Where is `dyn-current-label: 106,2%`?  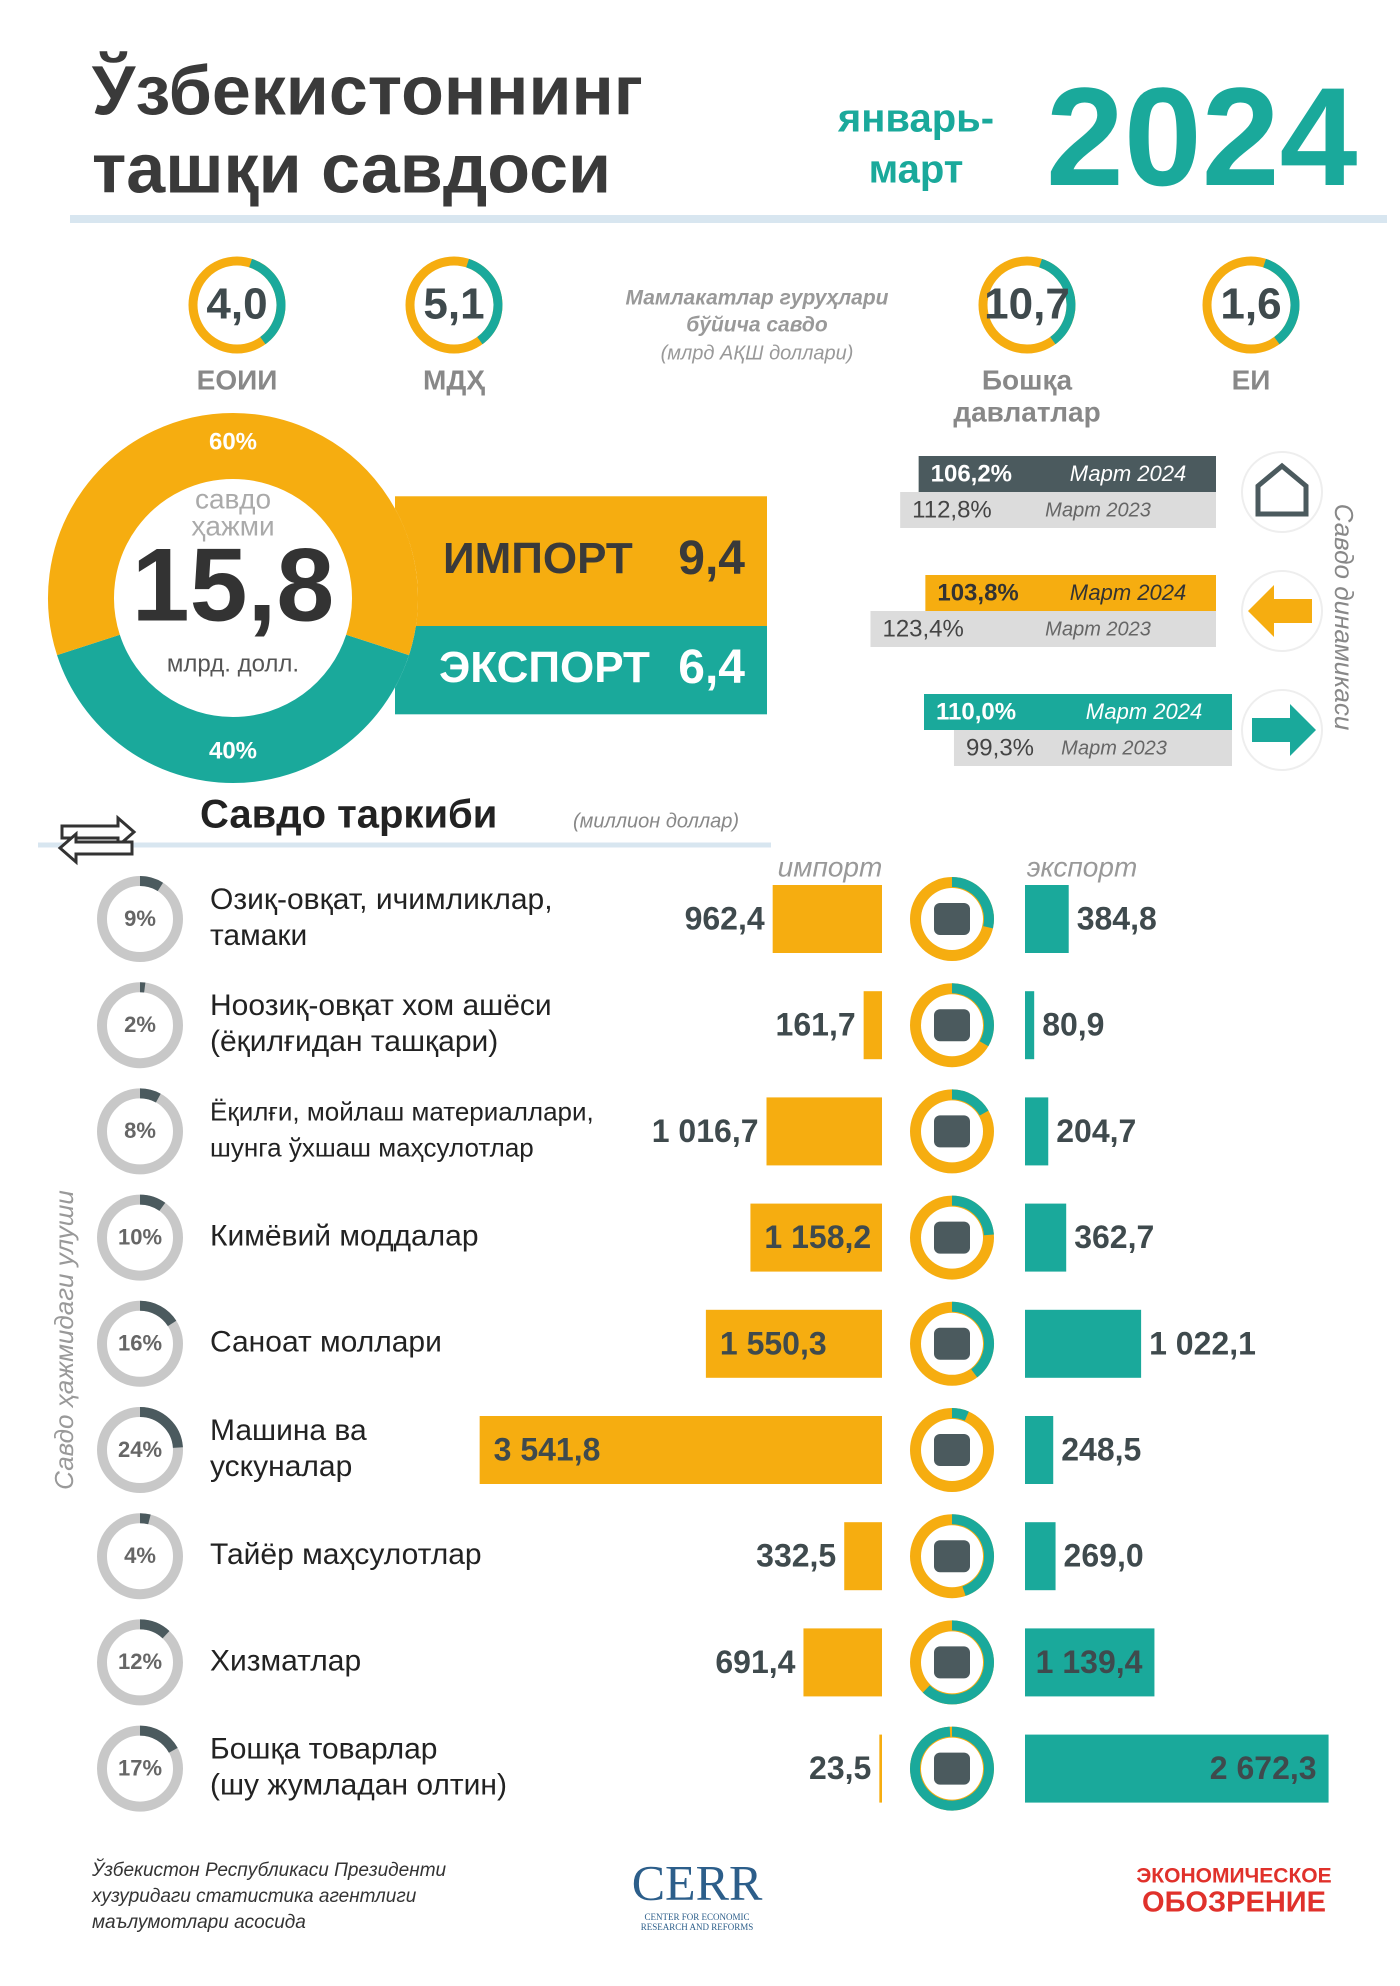 dyn-current-label: 106,2% is located at coordinates (971, 473).